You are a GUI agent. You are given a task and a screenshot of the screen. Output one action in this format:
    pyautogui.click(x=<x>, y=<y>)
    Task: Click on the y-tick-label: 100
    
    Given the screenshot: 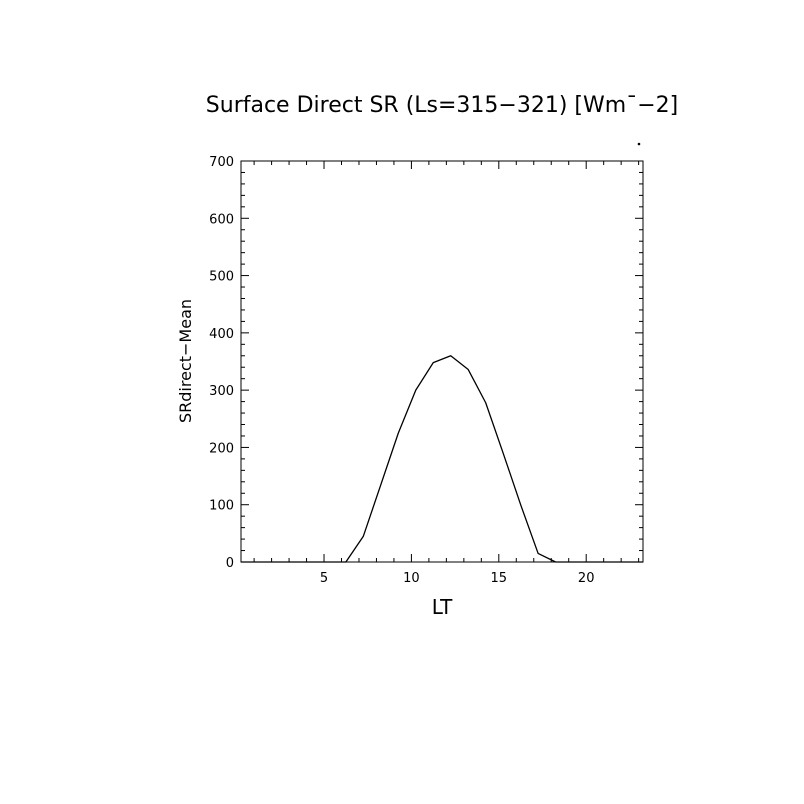 What is the action you would take?
    pyautogui.click(x=221, y=506)
    